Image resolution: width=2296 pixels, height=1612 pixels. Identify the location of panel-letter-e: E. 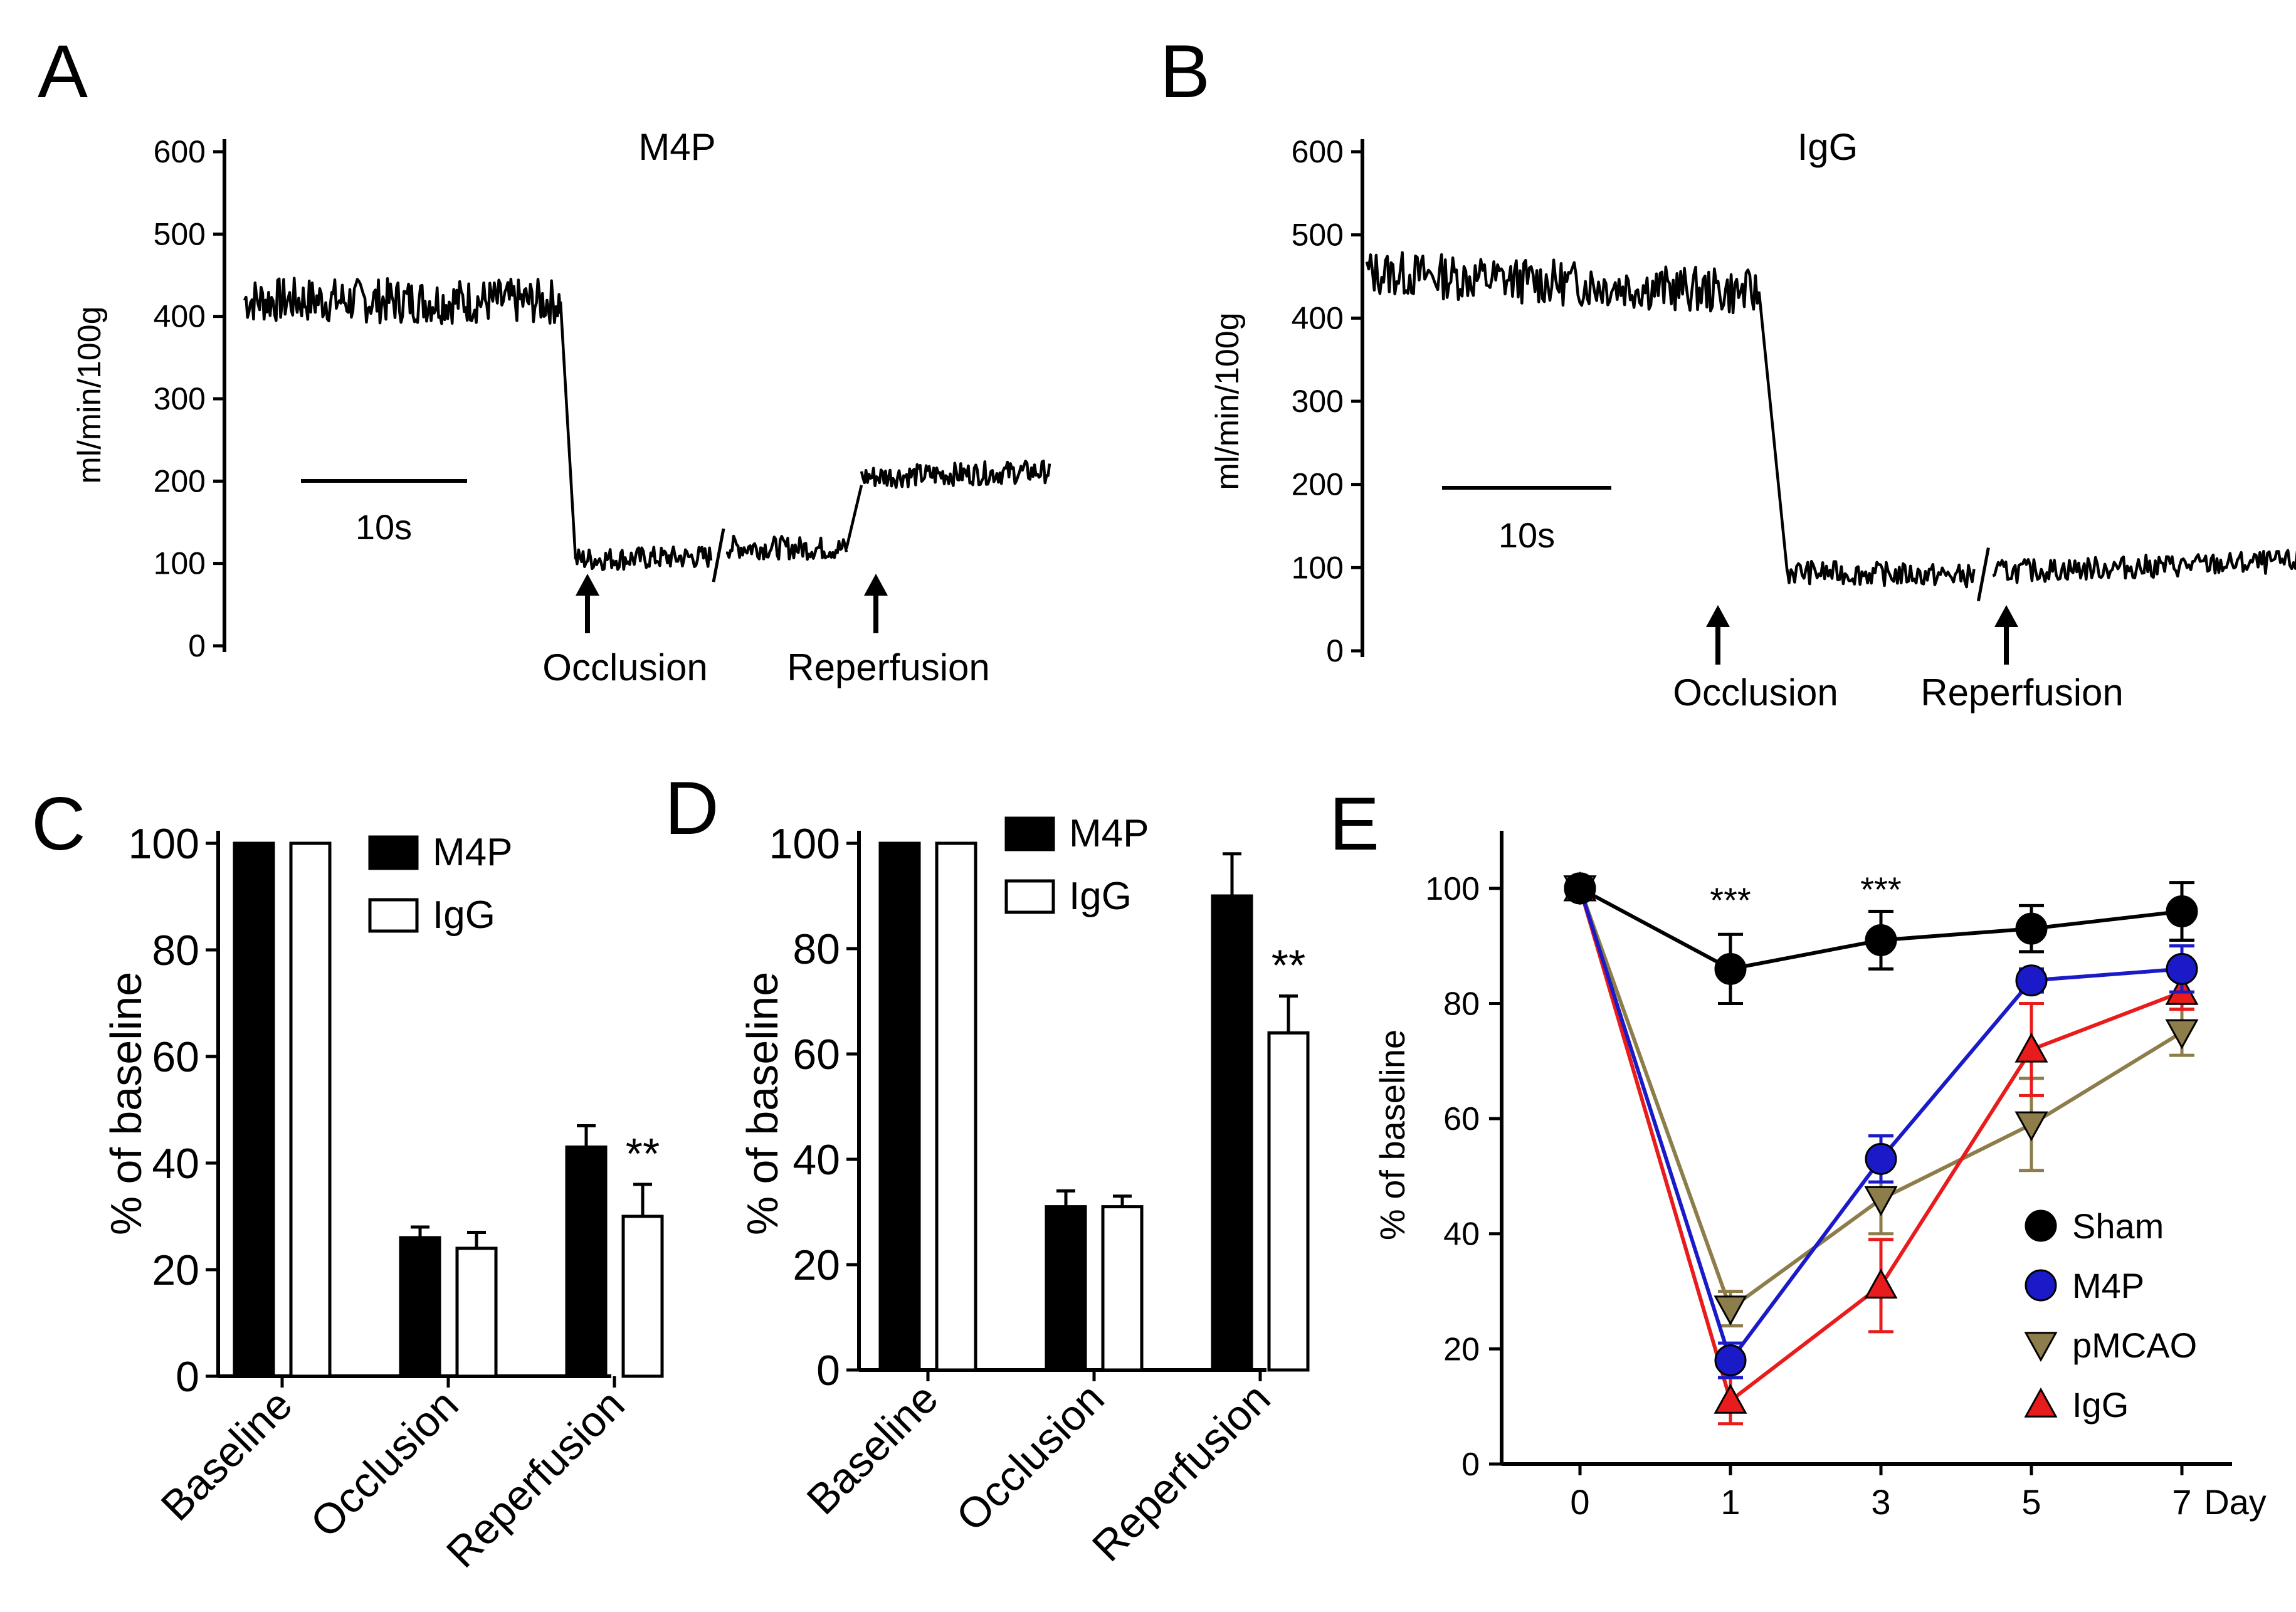
(1354, 824).